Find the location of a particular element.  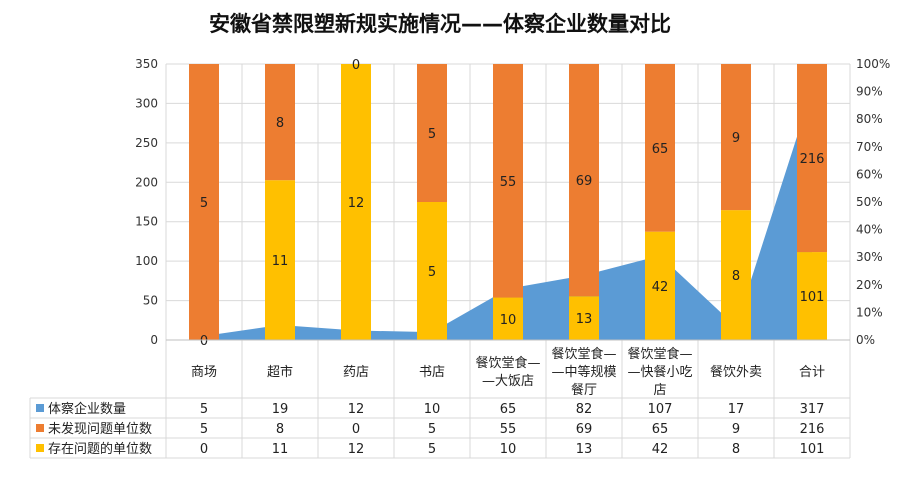

data-label-未发现问题单位数: 55 is located at coordinates (508, 182).